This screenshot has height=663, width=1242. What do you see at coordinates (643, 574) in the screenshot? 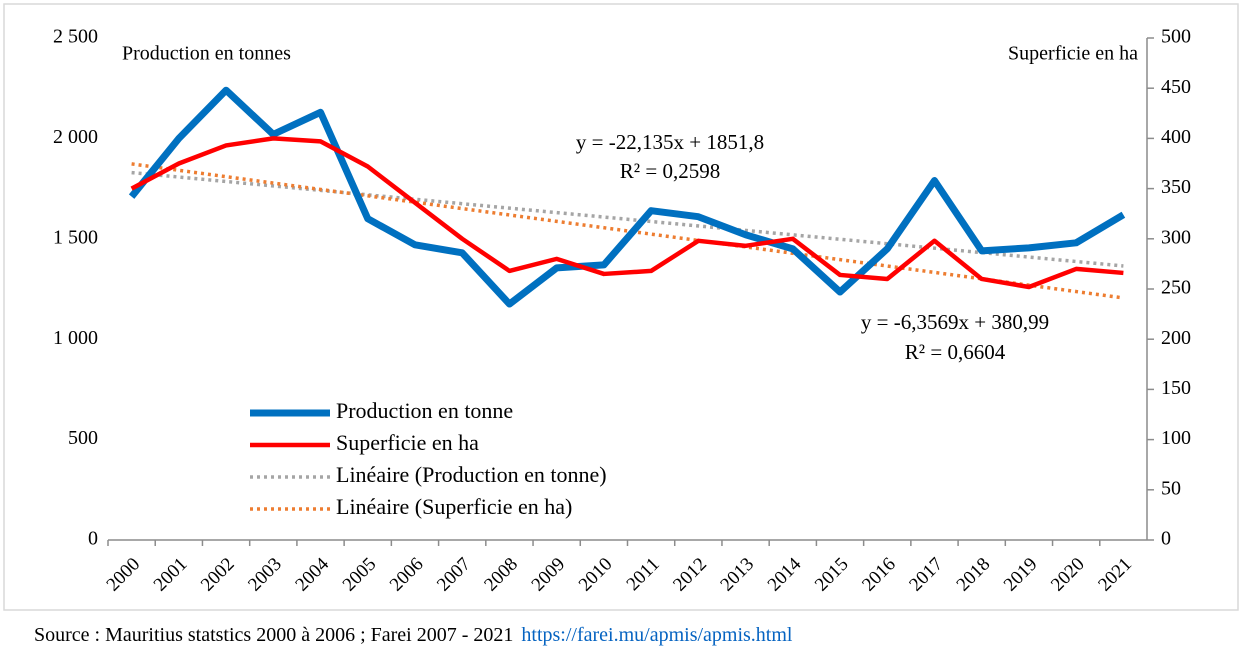
I see `x-tick-label: 2011` at bounding box center [643, 574].